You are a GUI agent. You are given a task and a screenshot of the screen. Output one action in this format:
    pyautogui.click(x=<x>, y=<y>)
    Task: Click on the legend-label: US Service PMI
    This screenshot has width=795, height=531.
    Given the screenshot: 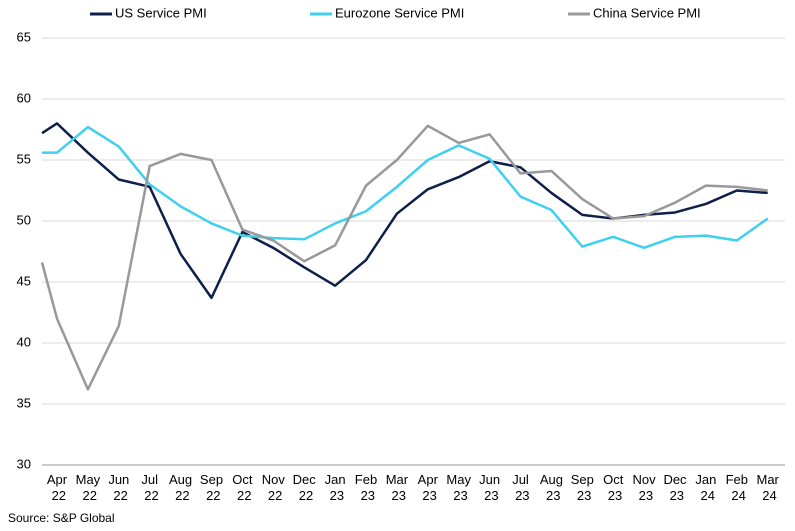 What is the action you would take?
    pyautogui.click(x=161, y=12)
    